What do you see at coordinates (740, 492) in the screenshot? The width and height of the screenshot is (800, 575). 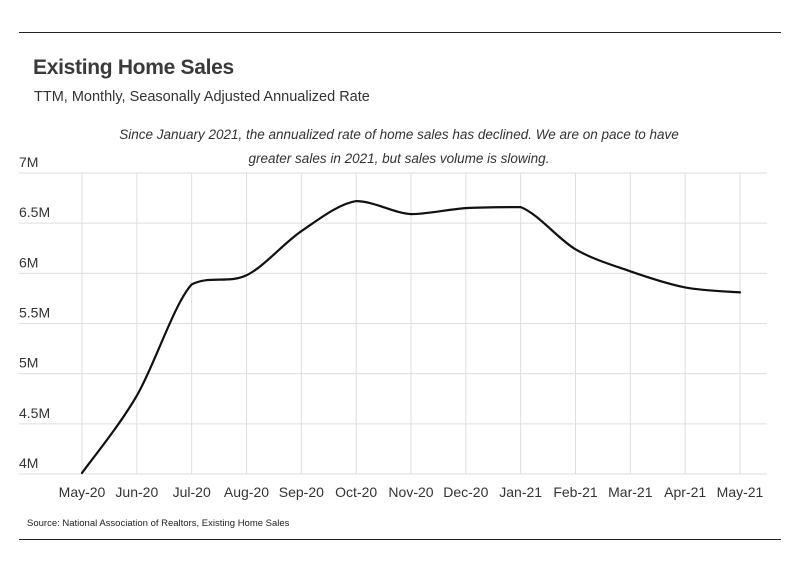 I see `x-tick-label: May-21` at bounding box center [740, 492].